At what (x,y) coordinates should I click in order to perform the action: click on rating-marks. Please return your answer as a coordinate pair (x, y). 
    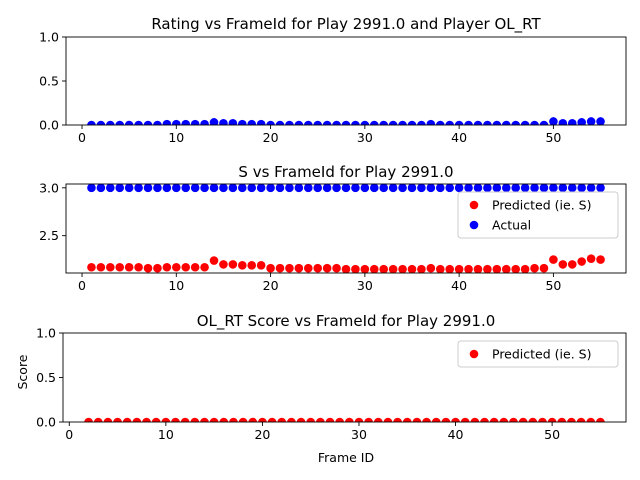
    Looking at the image, I should click on (346, 123).